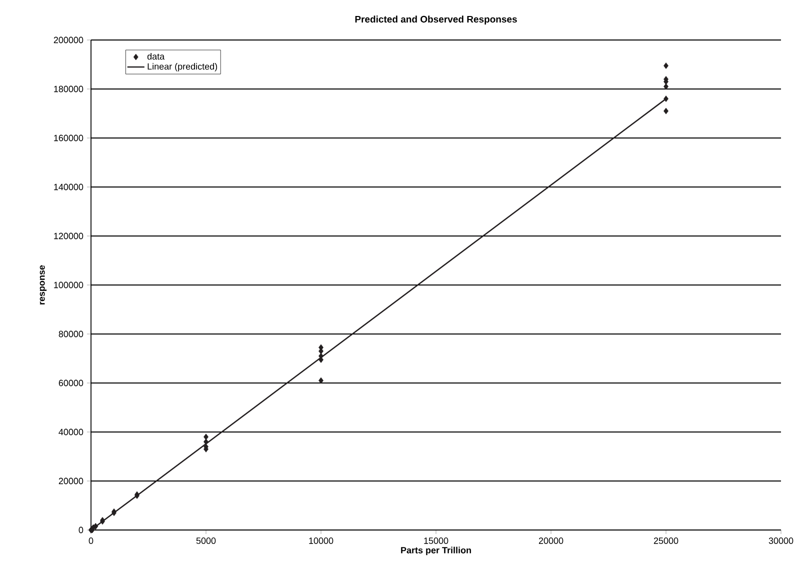  What do you see at coordinates (436, 20) in the screenshot?
I see `chart-title: Predicted and Observed Responses` at bounding box center [436, 20].